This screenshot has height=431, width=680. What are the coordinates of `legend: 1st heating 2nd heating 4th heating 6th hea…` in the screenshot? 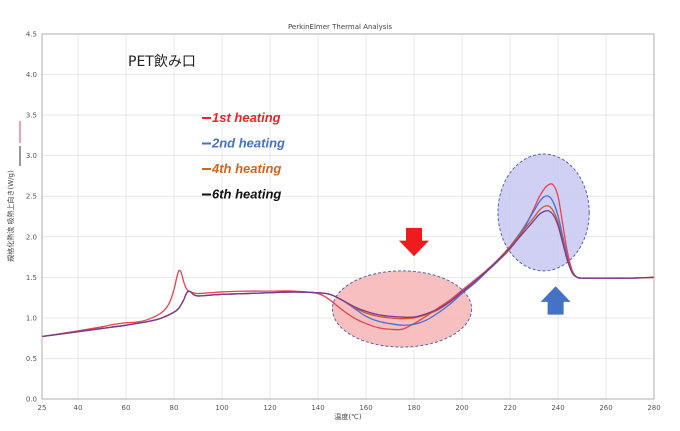 It's located at (243, 156).